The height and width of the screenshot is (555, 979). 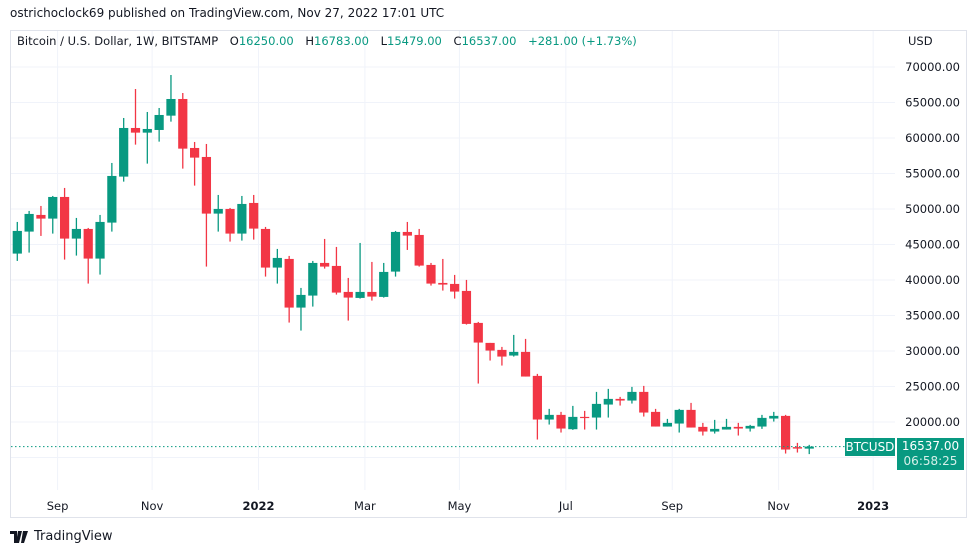 I want to click on open-value: 16250.00, so click(x=266, y=41).